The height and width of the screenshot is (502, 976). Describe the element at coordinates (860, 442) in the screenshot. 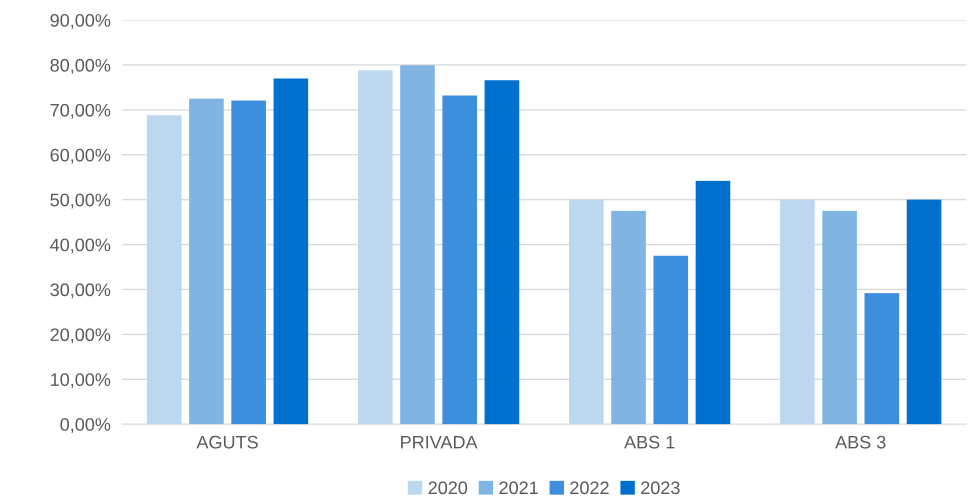

I see `x-tick-label: ABS 3` at that location.